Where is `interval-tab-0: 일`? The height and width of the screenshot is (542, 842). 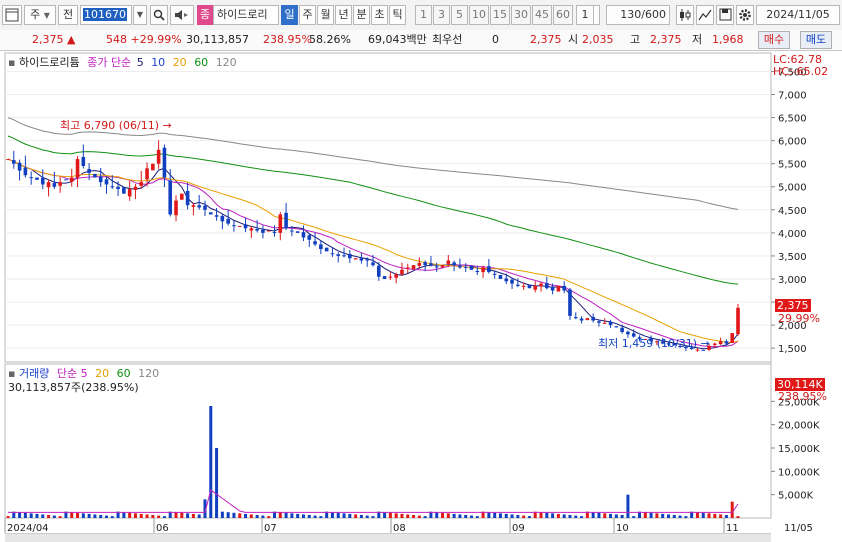 interval-tab-0: 일 is located at coordinates (289, 15).